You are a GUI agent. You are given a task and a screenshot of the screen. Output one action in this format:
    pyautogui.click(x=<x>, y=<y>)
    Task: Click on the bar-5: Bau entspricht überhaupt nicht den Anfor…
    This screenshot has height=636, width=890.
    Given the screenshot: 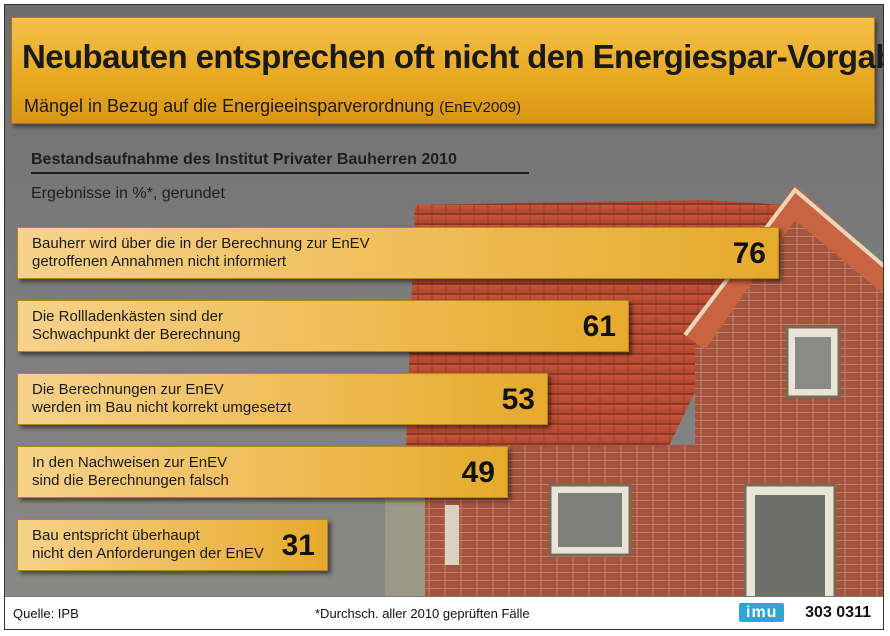 What is the action you would take?
    pyautogui.click(x=172, y=545)
    